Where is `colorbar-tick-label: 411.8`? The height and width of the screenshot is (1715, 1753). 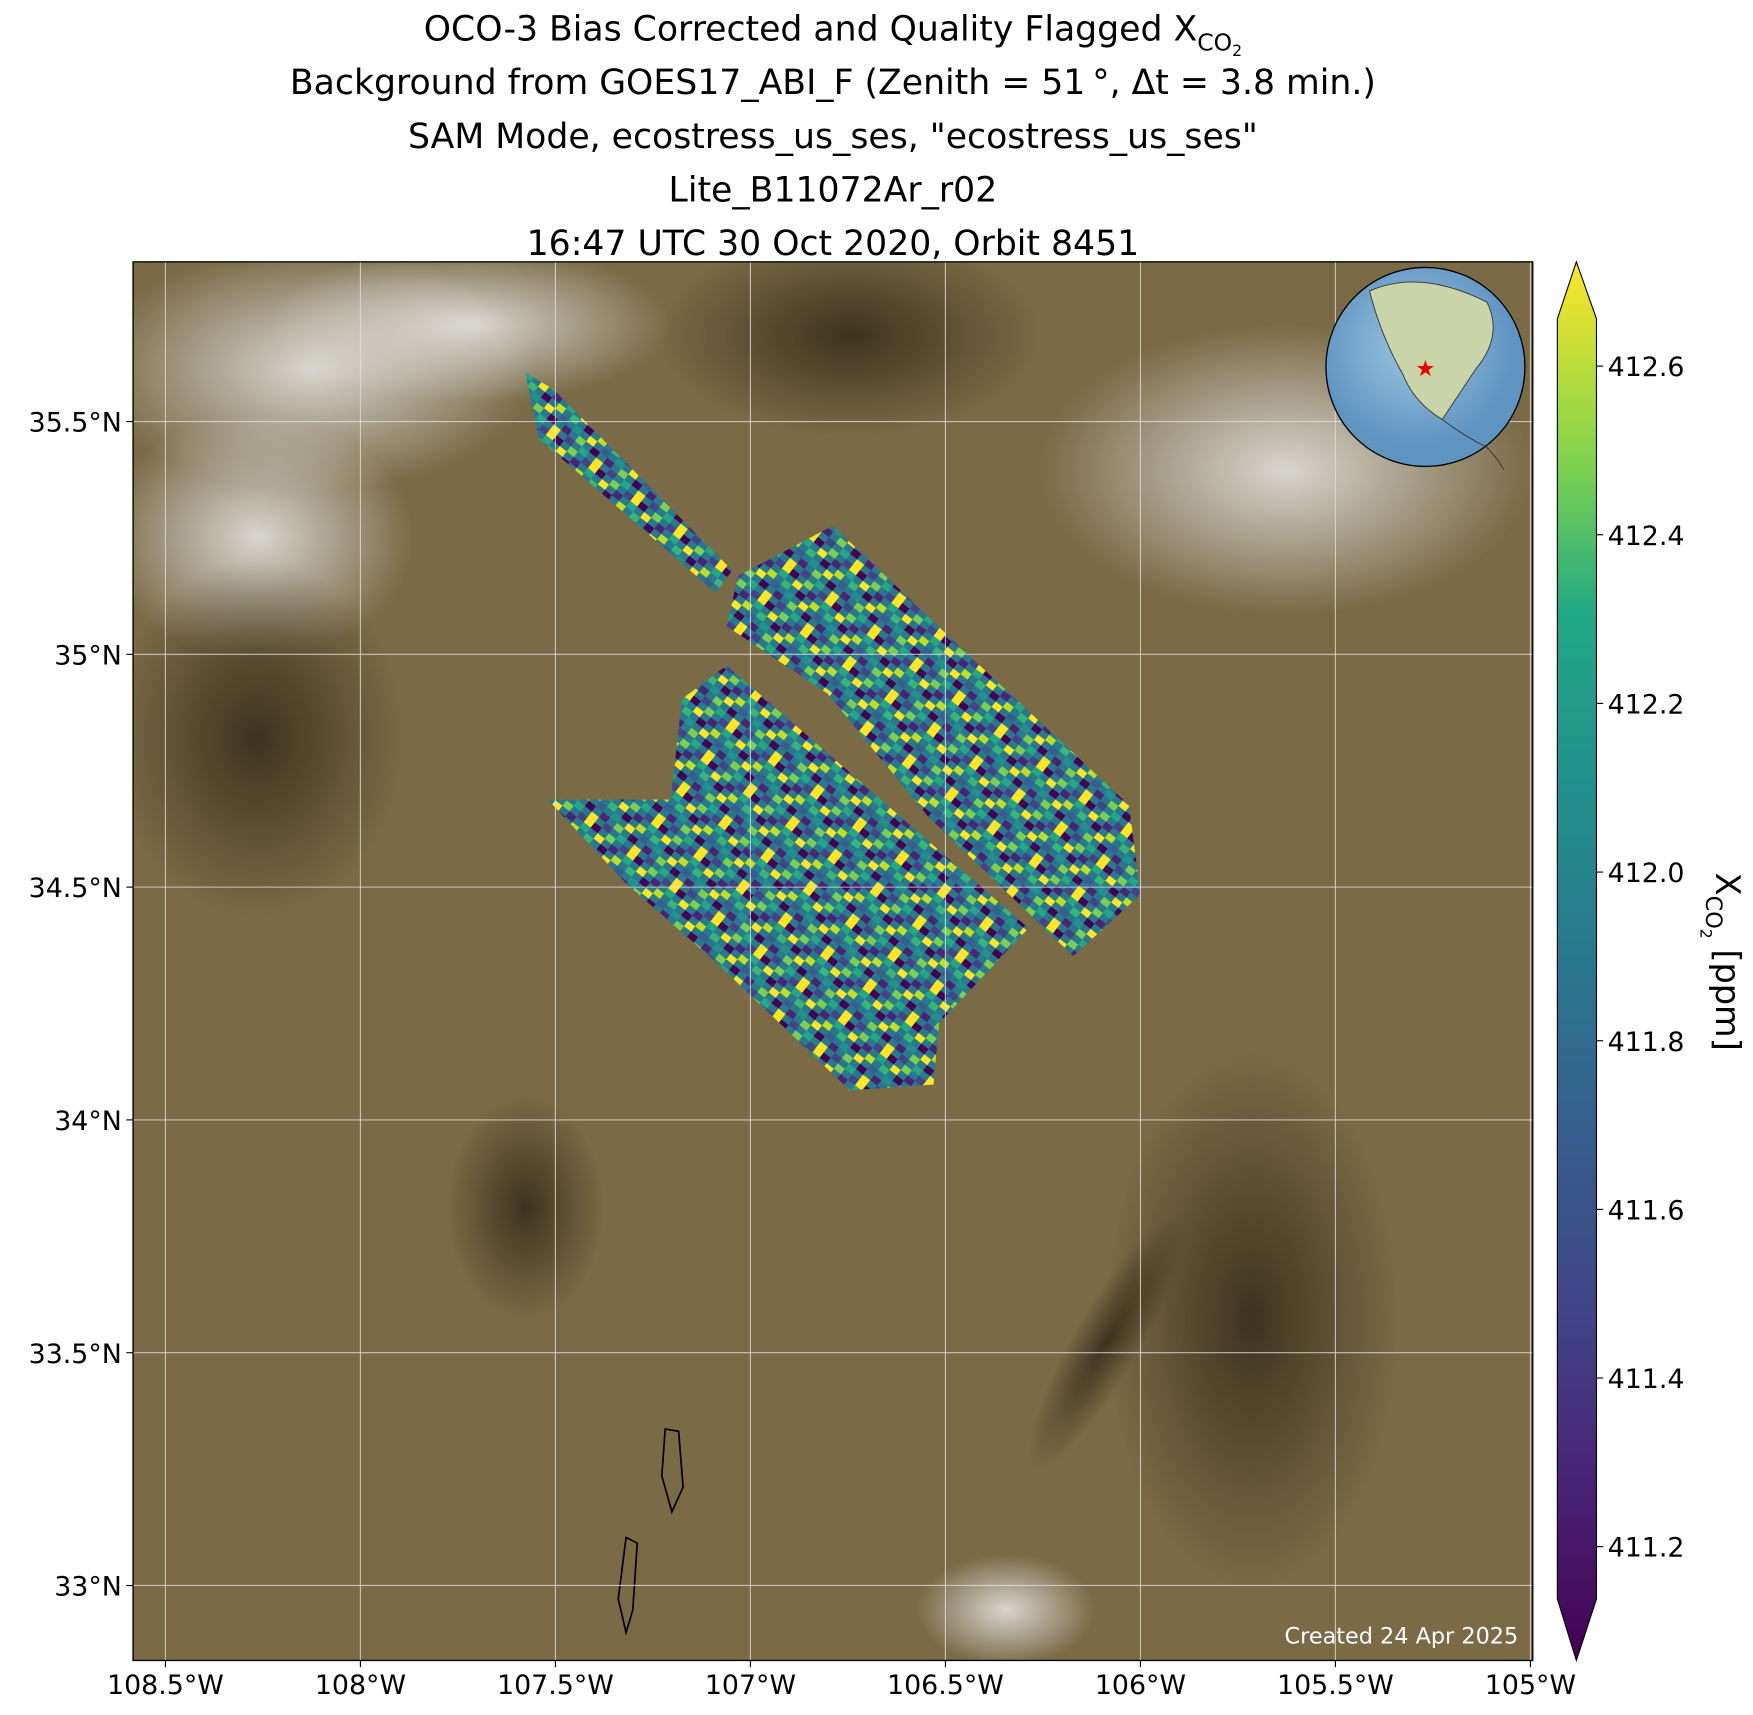
colorbar-tick-label: 411.8 is located at coordinates (1646, 1042).